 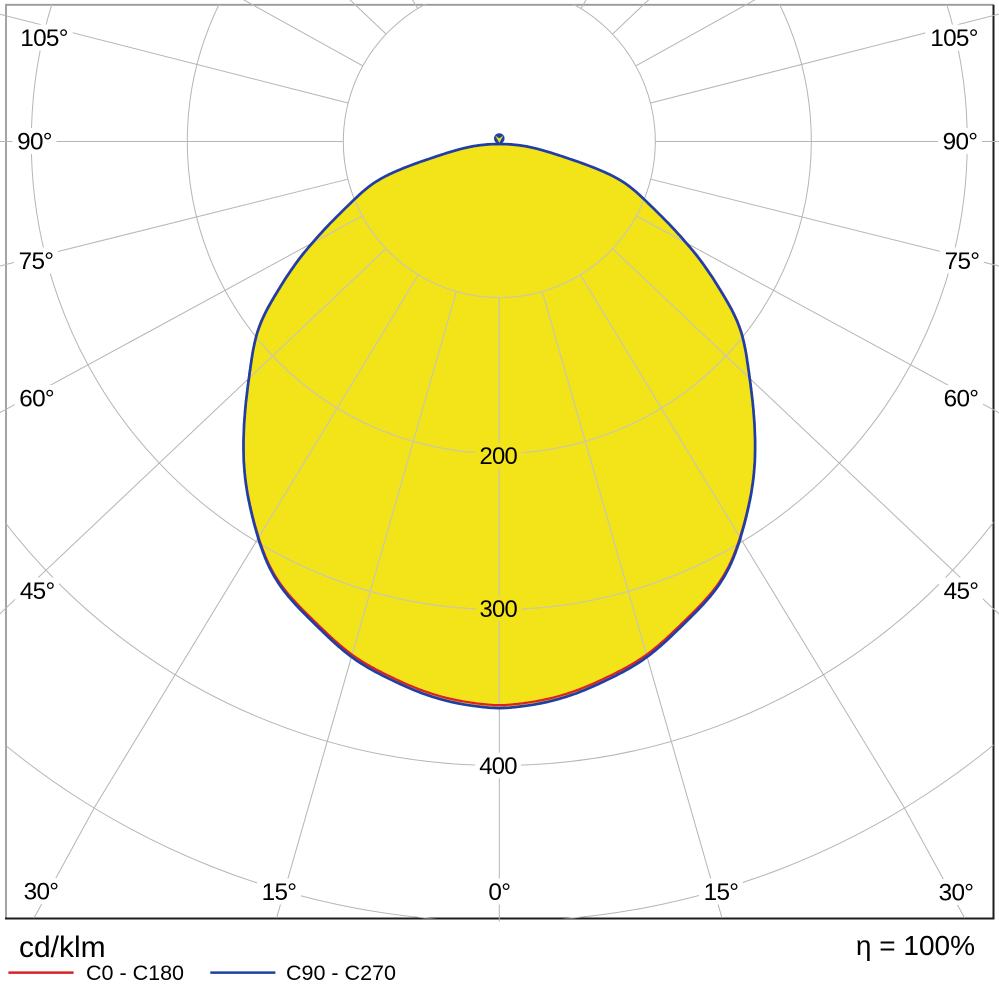 I want to click on svg-text: 300, so click(x=498, y=609).